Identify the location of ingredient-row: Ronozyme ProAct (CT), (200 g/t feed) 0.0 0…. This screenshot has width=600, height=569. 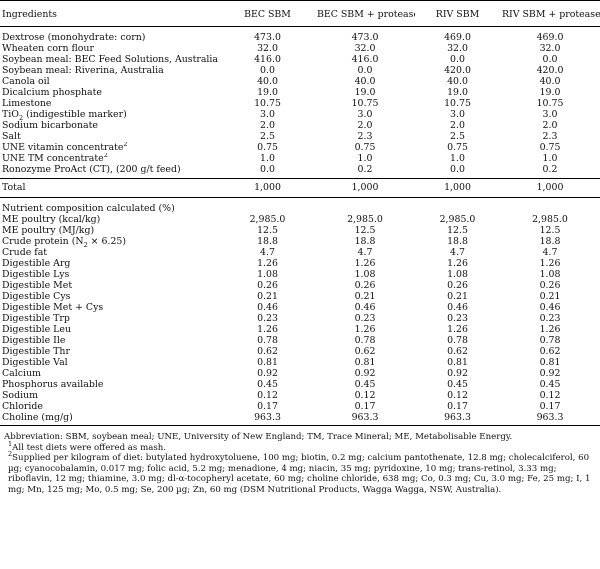
(300, 171).